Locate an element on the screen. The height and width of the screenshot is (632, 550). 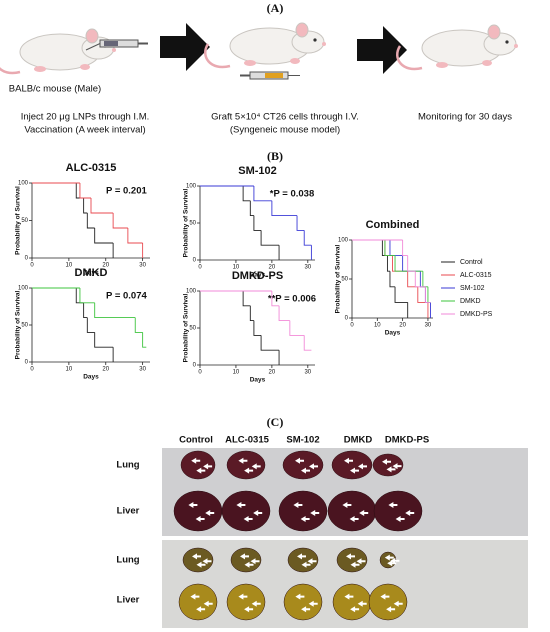
legend-label: SM-102 is located at coordinates (472, 288).